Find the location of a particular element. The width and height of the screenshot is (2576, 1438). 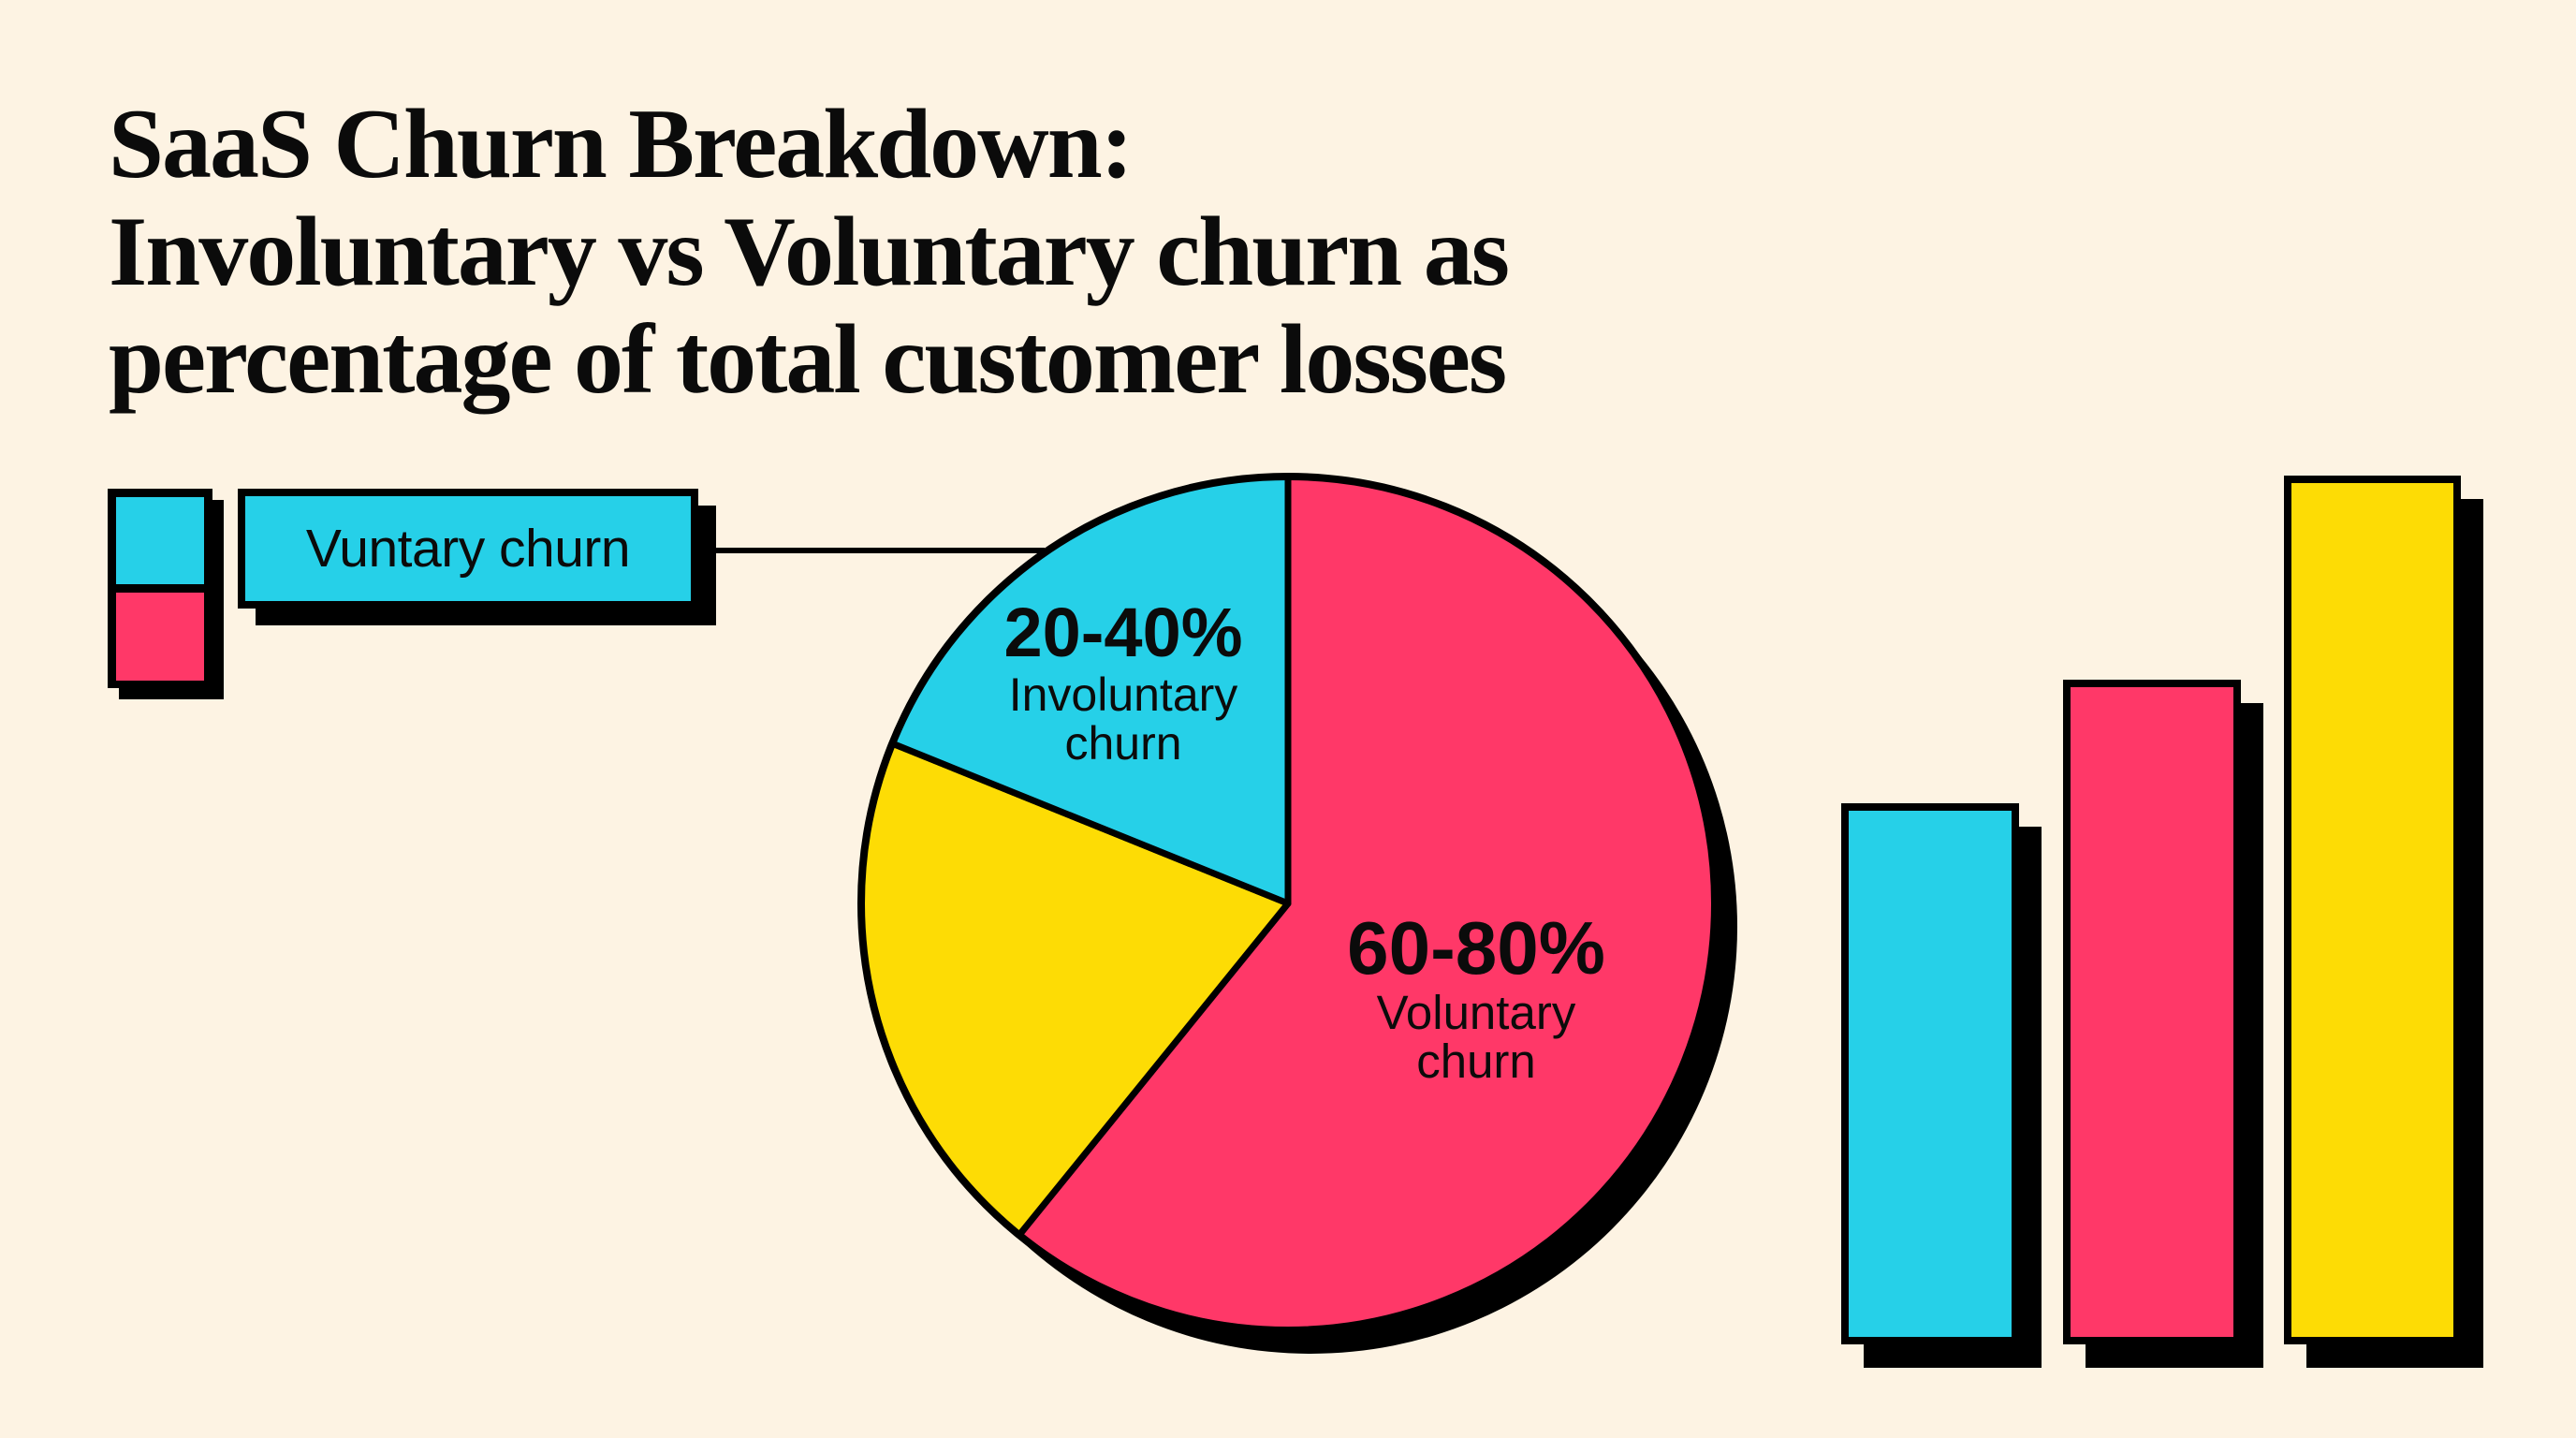

title-line-1: SaaS Churn Breakdown: is located at coordinates (621, 143).